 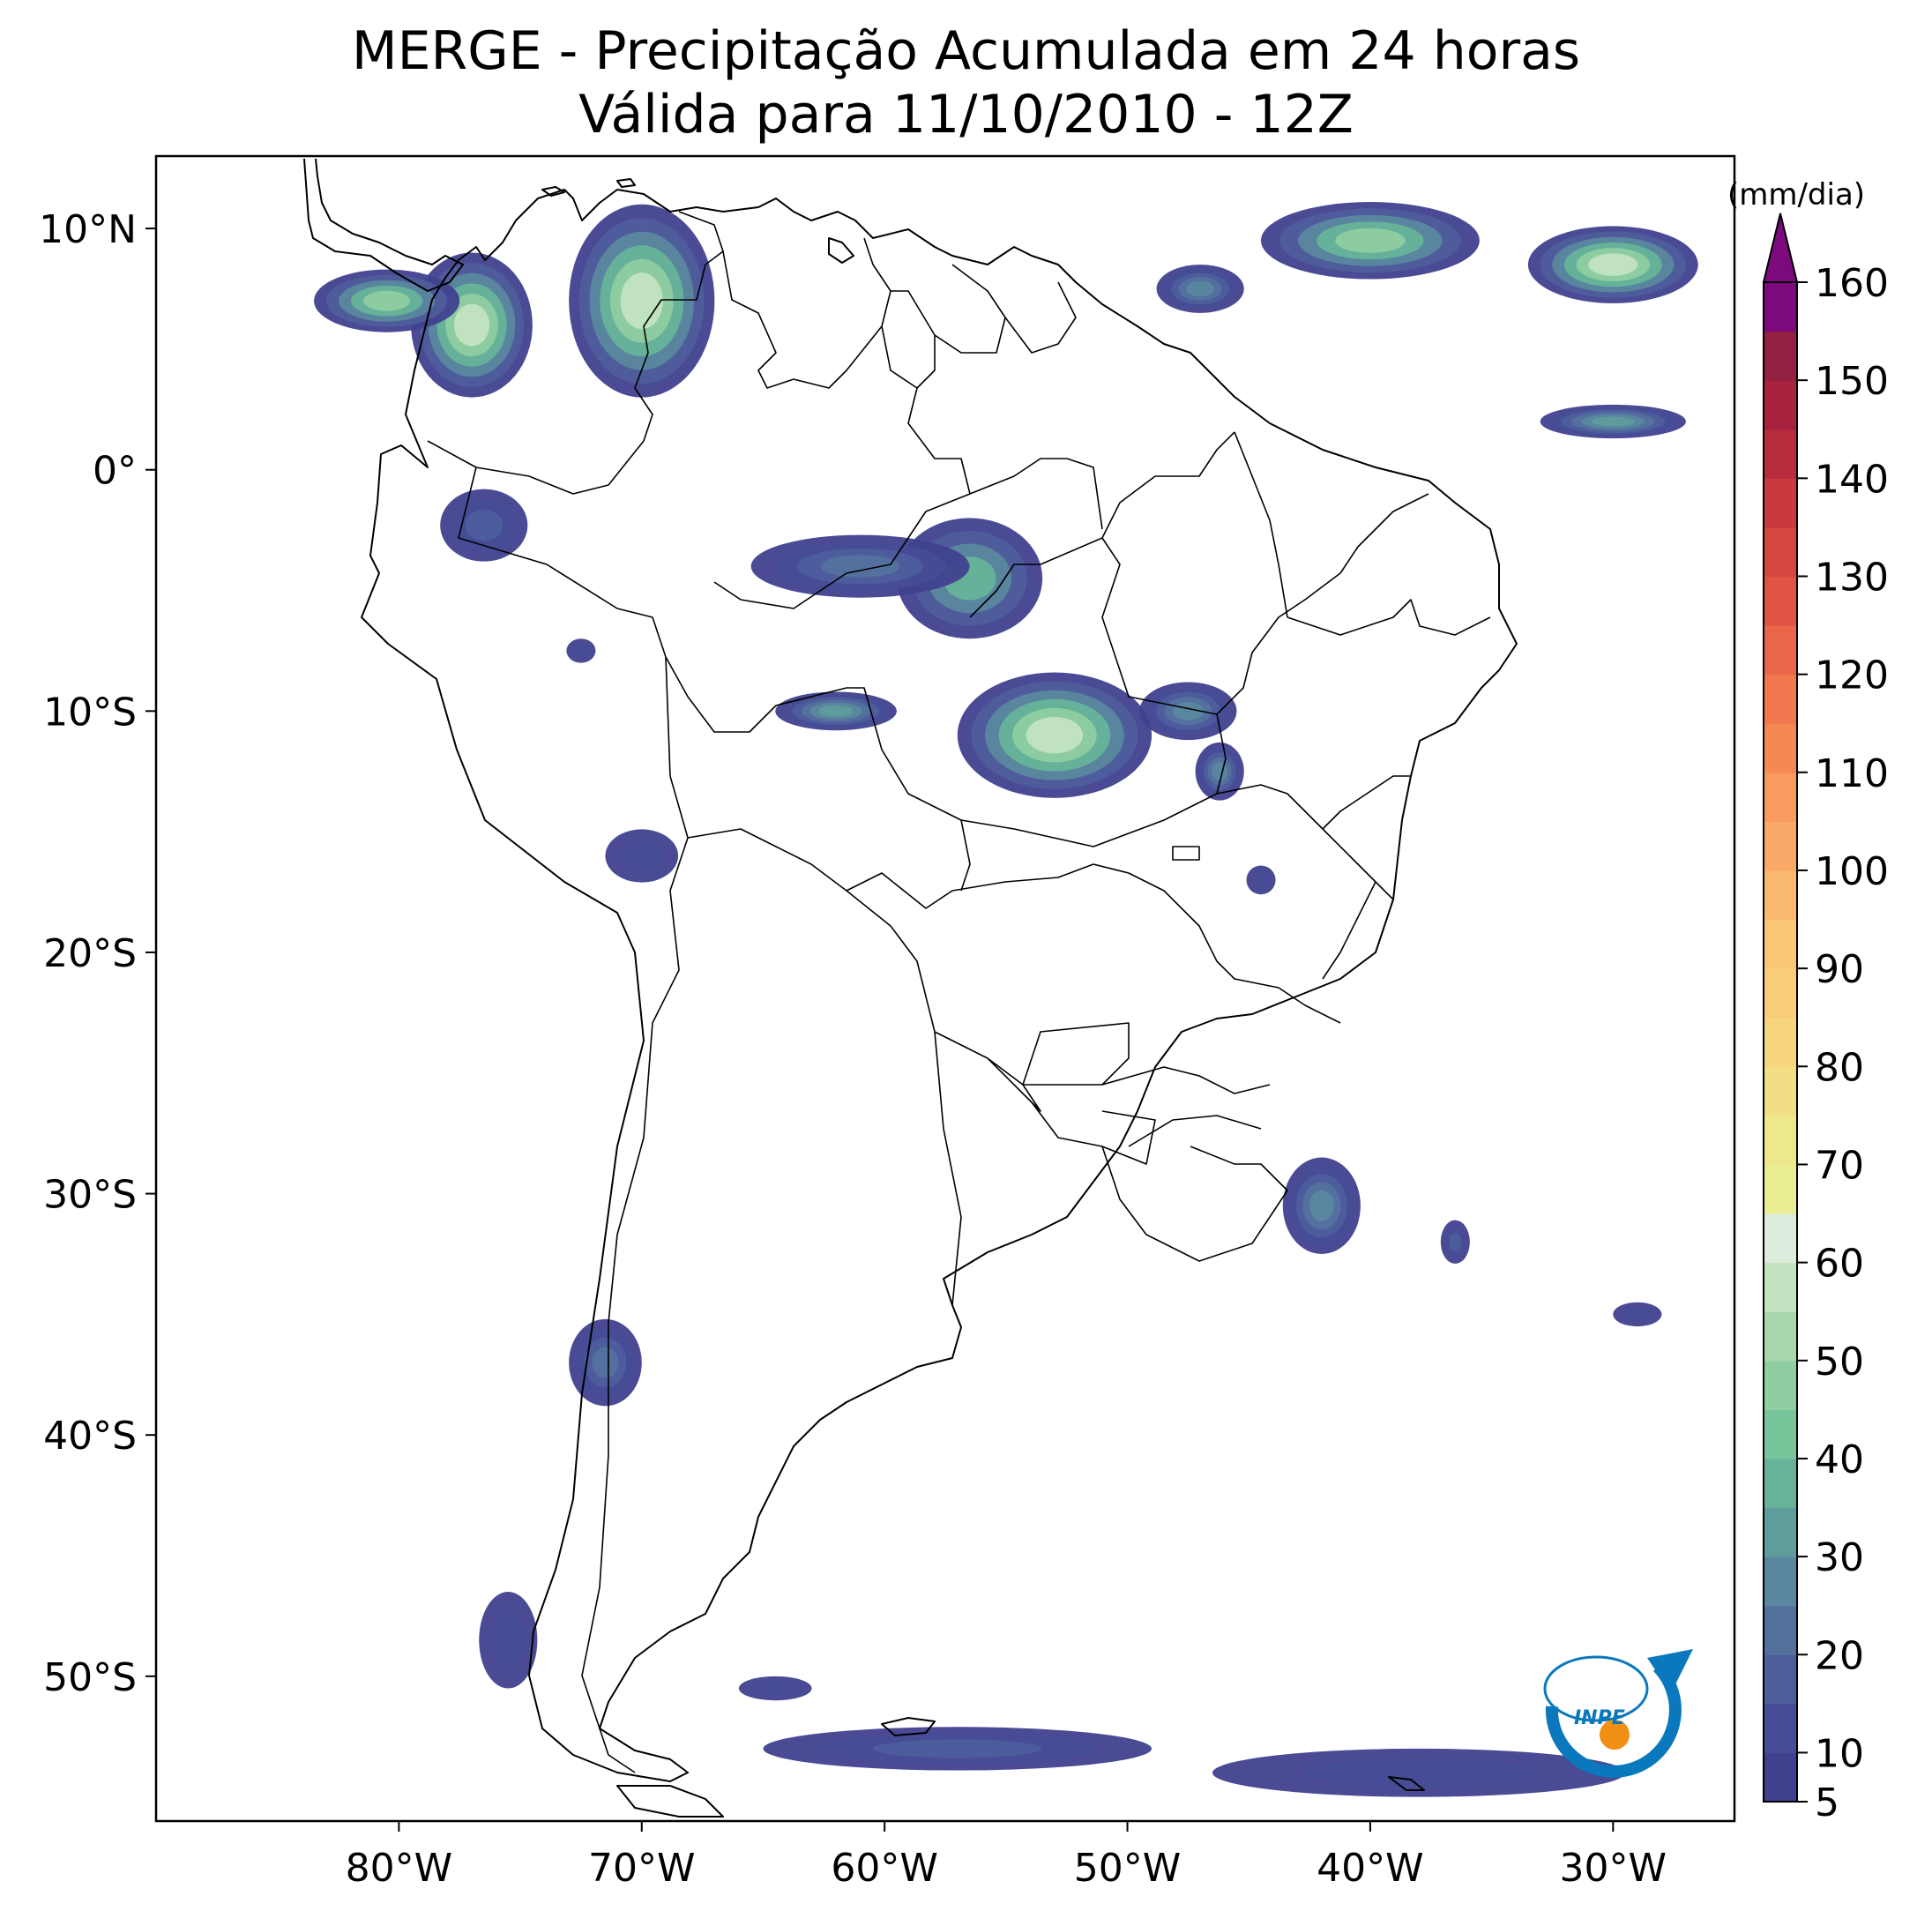 What do you see at coordinates (1194, 1204) in the screenshot?
I see `uruguay-border` at bounding box center [1194, 1204].